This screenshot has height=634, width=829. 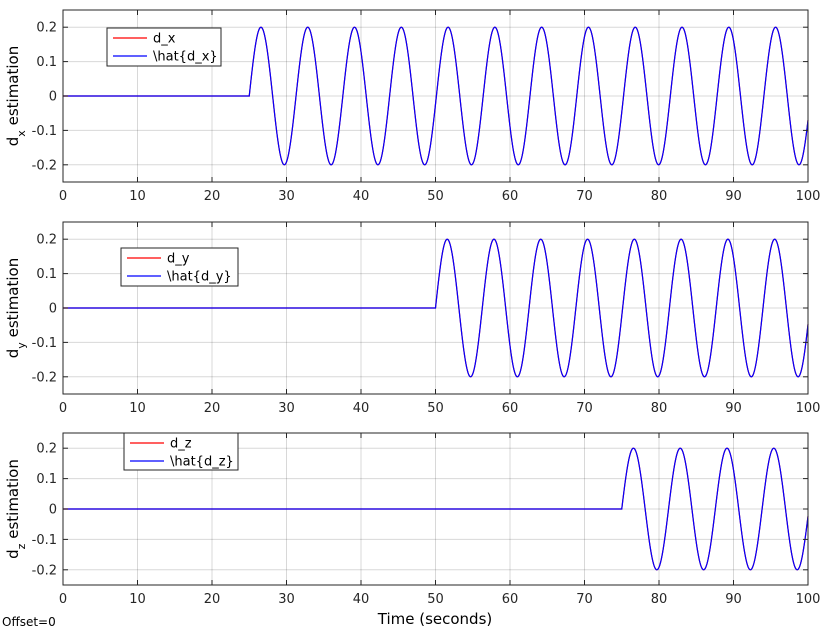 What do you see at coordinates (16, 308) in the screenshot?
I see `y-axis-label: dy estimation` at bounding box center [16, 308].